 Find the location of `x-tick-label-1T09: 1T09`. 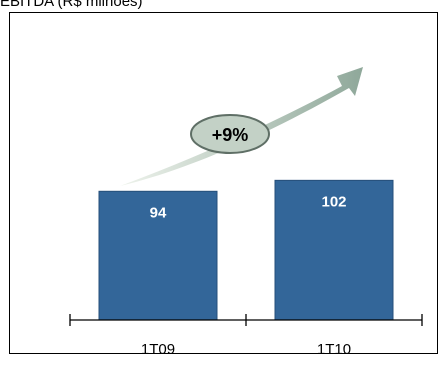

x-tick-label-1T09: 1T09 is located at coordinates (158, 349).